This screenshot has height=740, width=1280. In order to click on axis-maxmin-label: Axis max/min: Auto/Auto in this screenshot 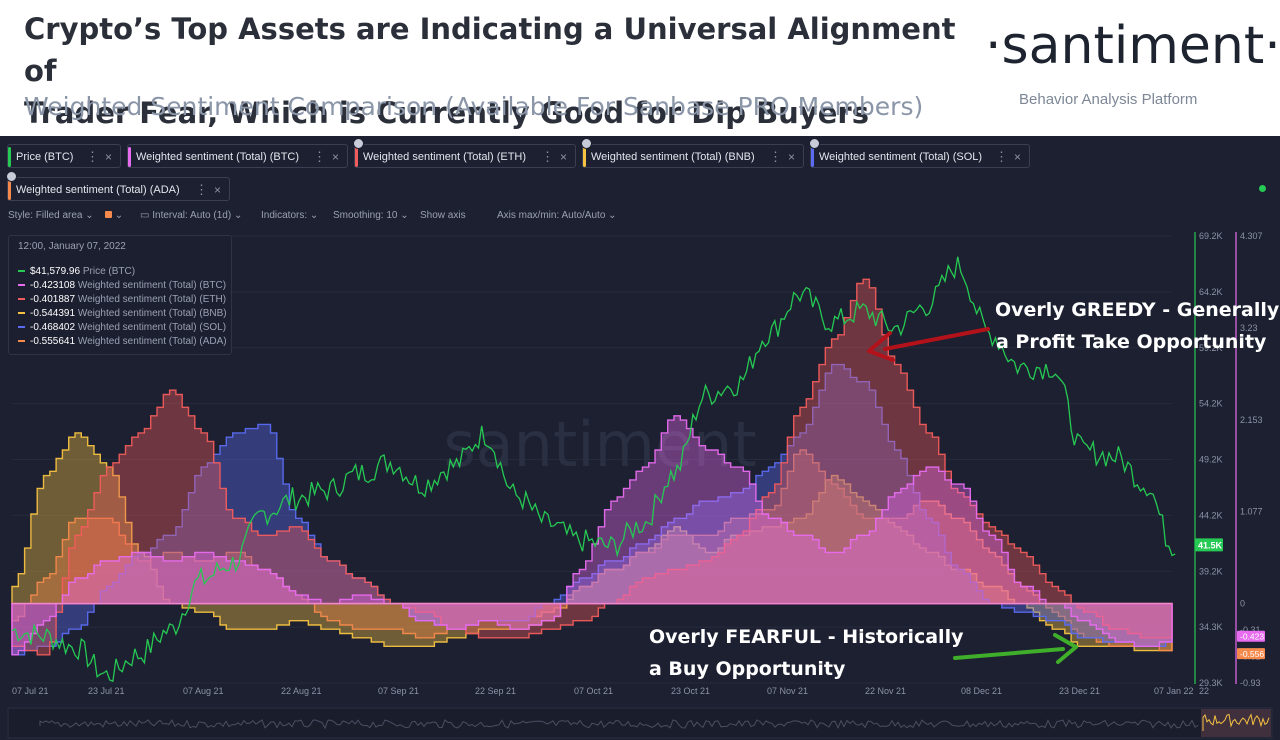, I will do `click(551, 215)`.